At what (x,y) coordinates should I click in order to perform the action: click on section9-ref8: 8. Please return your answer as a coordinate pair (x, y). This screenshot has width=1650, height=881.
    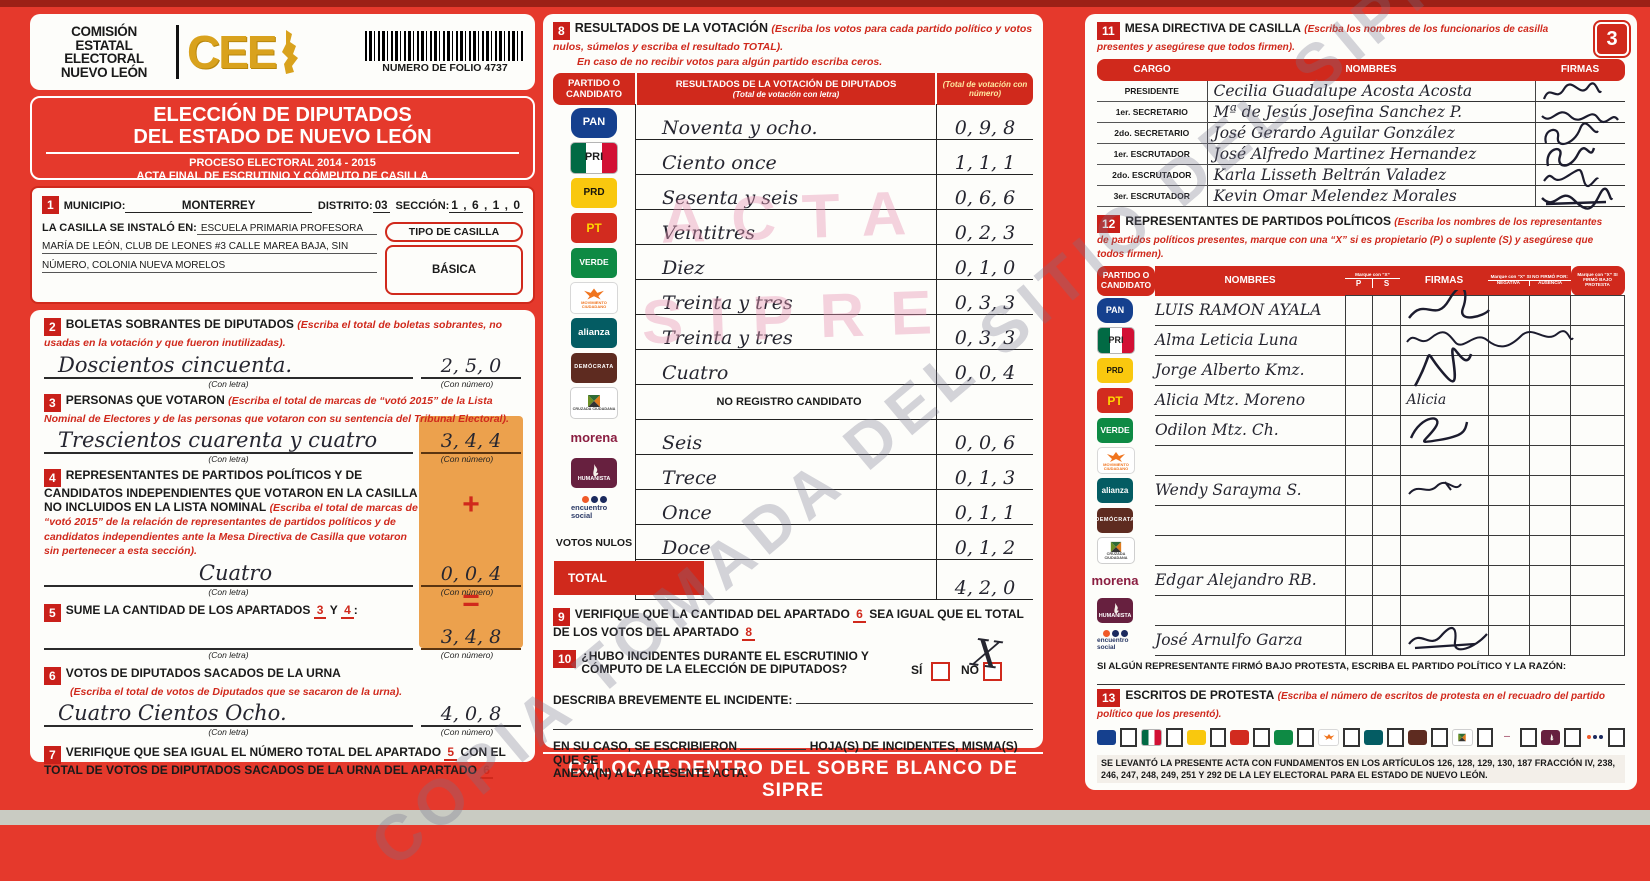
    Looking at the image, I should click on (749, 633).